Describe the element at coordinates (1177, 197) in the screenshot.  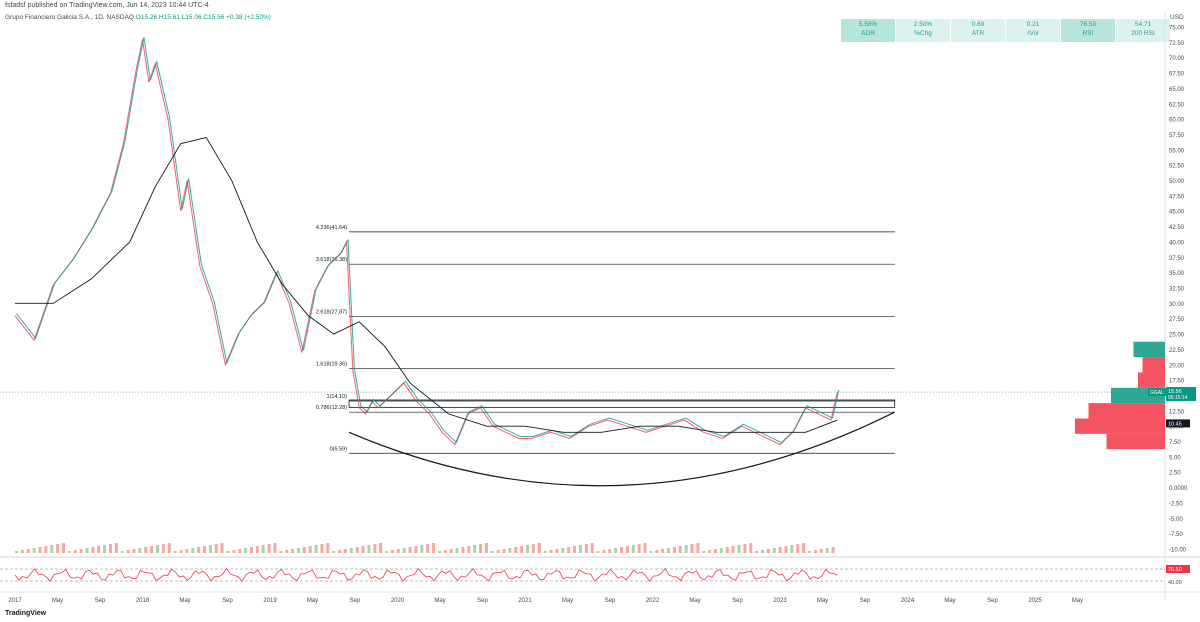
I see `y-tick-label: 47.50` at that location.